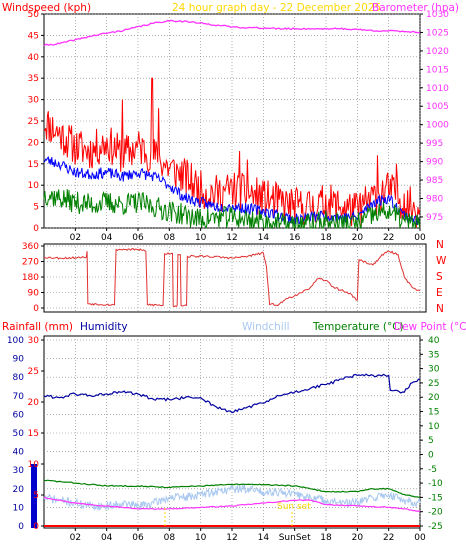 This screenshot has height=555, width=466. What do you see at coordinates (326, 238) in the screenshot?
I see `wind-x-tick-label: 18` at bounding box center [326, 238].